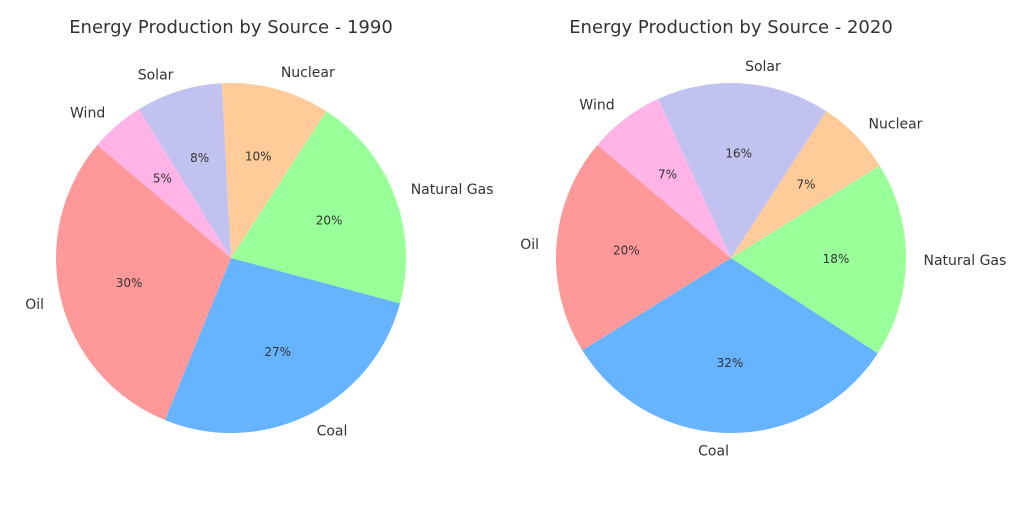  What do you see at coordinates (231, 27) in the screenshot?
I see `chart-title: Energy Production by Source - 1990` at bounding box center [231, 27].